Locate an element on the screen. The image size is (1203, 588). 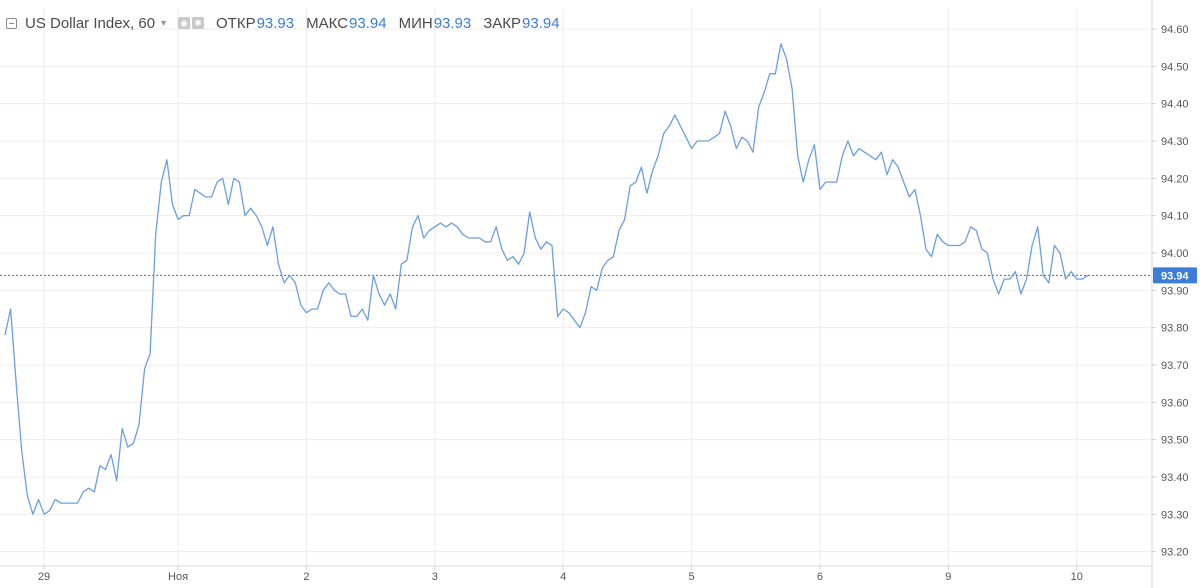
close-value: 93.94 is located at coordinates (541, 23).